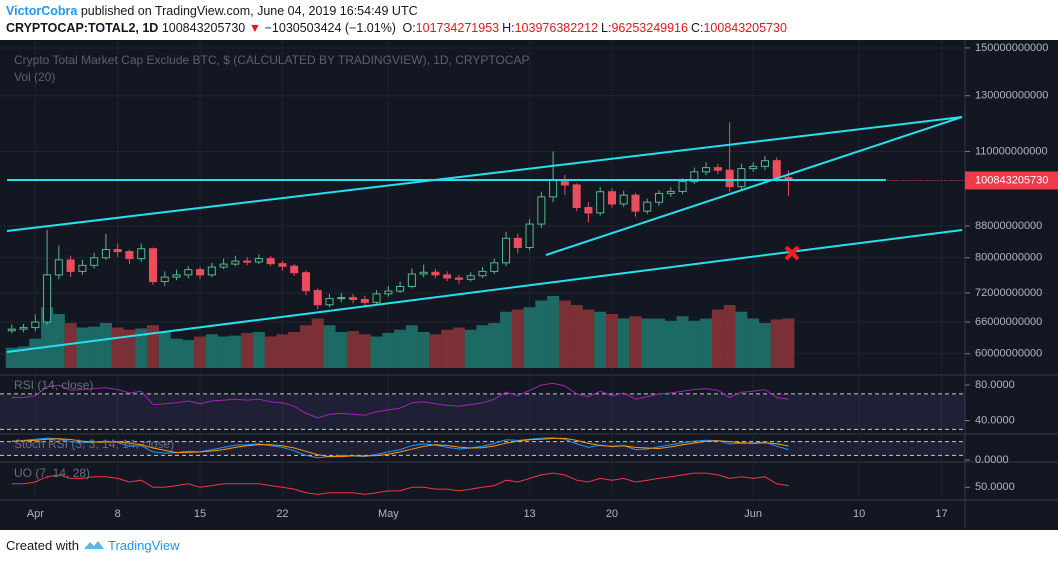  What do you see at coordinates (52, 473) in the screenshot?
I see `indicator-title: UO (7, 14, 28)` at bounding box center [52, 473].